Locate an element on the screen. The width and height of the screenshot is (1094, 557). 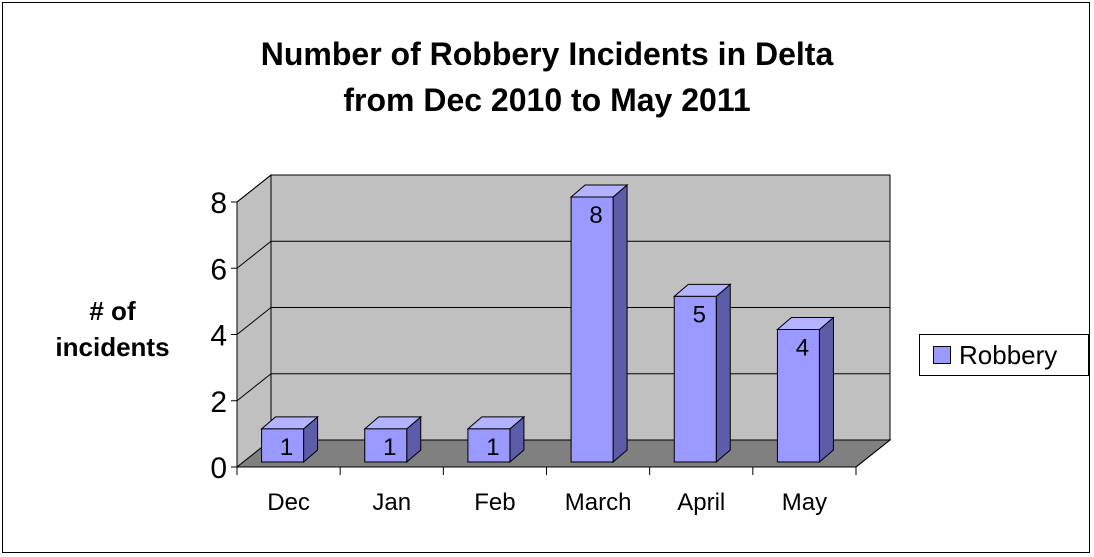
y-tick-label-2: 2 is located at coordinates (218, 402).